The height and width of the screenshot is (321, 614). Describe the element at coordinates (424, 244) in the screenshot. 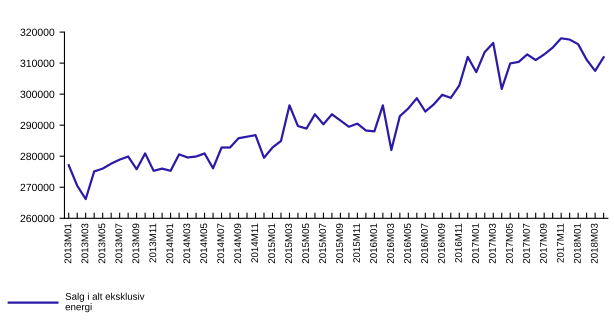

I see `x-tick-label: 2016M07` at that location.